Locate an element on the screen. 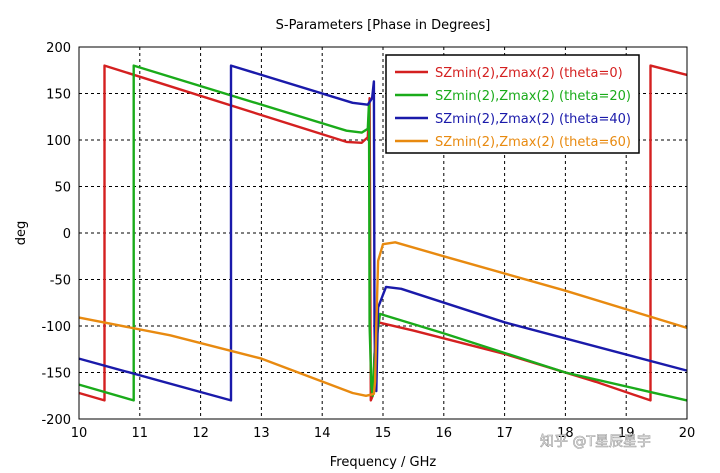 The image size is (720, 473). x-tick-label: 18 is located at coordinates (565, 433).